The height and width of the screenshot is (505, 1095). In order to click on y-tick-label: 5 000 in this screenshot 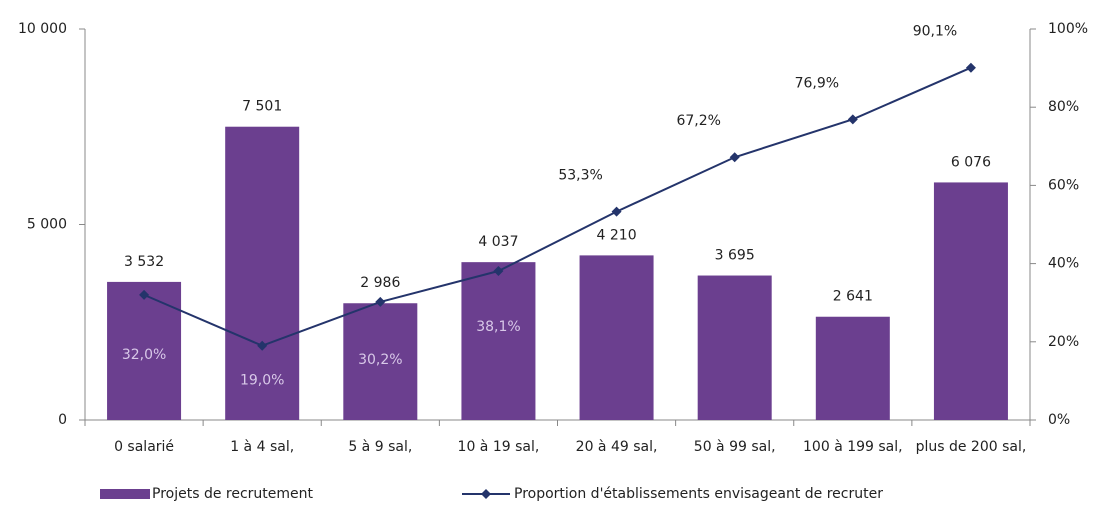, I will do `click(47, 225)`.